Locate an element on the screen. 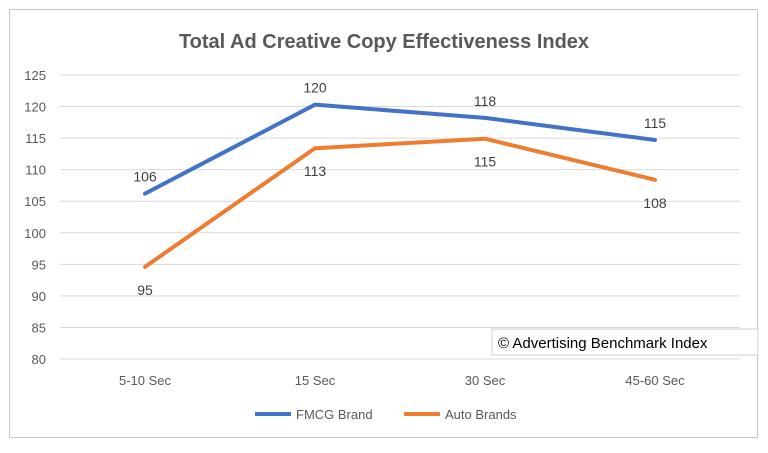 The height and width of the screenshot is (453, 768). data-label: 113 is located at coordinates (315, 171).